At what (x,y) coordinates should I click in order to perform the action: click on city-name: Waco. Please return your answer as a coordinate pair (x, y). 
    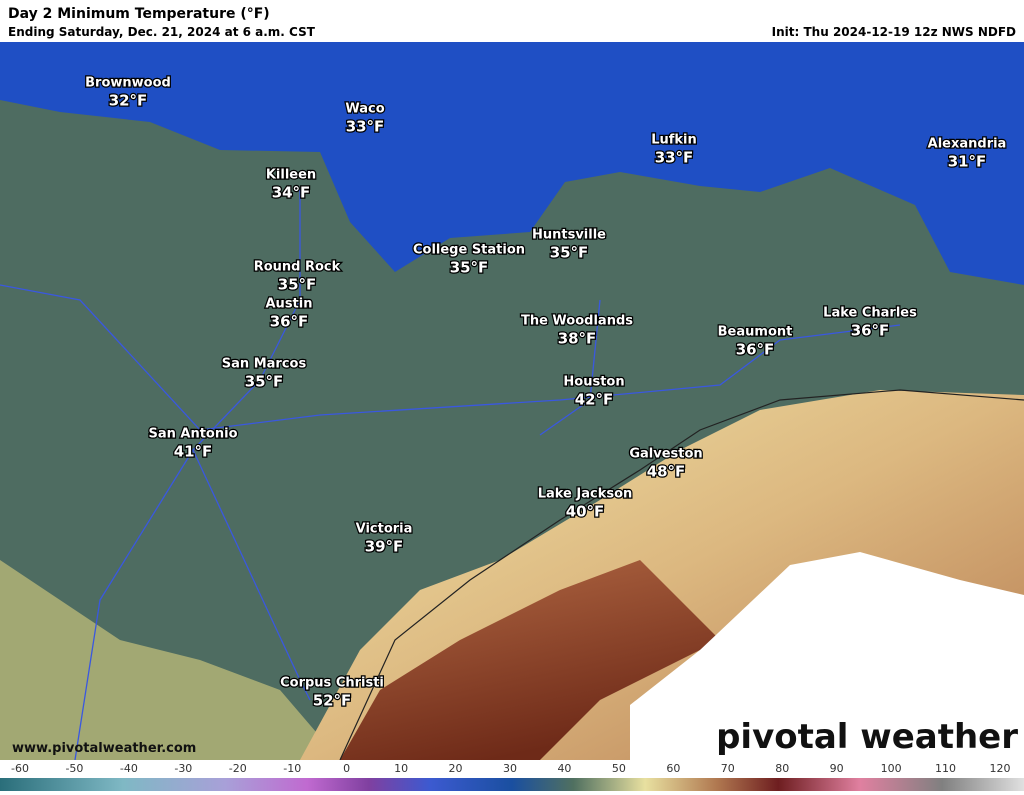
    Looking at the image, I should click on (364, 109).